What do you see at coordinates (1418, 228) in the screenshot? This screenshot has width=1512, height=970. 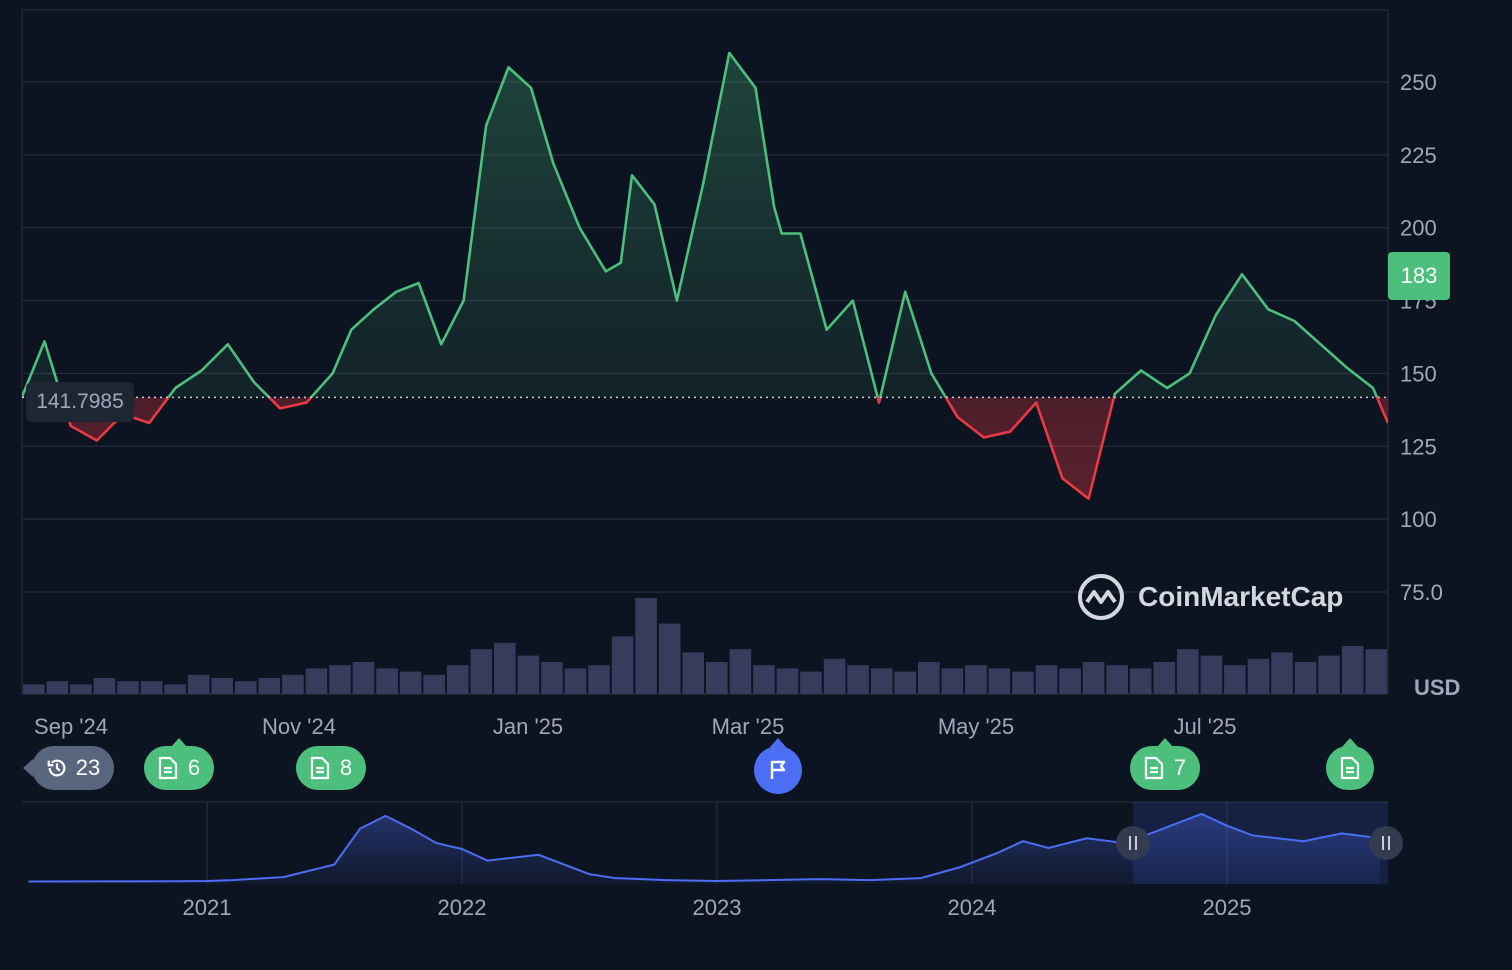 I see `y-tick-label: 200` at bounding box center [1418, 228].